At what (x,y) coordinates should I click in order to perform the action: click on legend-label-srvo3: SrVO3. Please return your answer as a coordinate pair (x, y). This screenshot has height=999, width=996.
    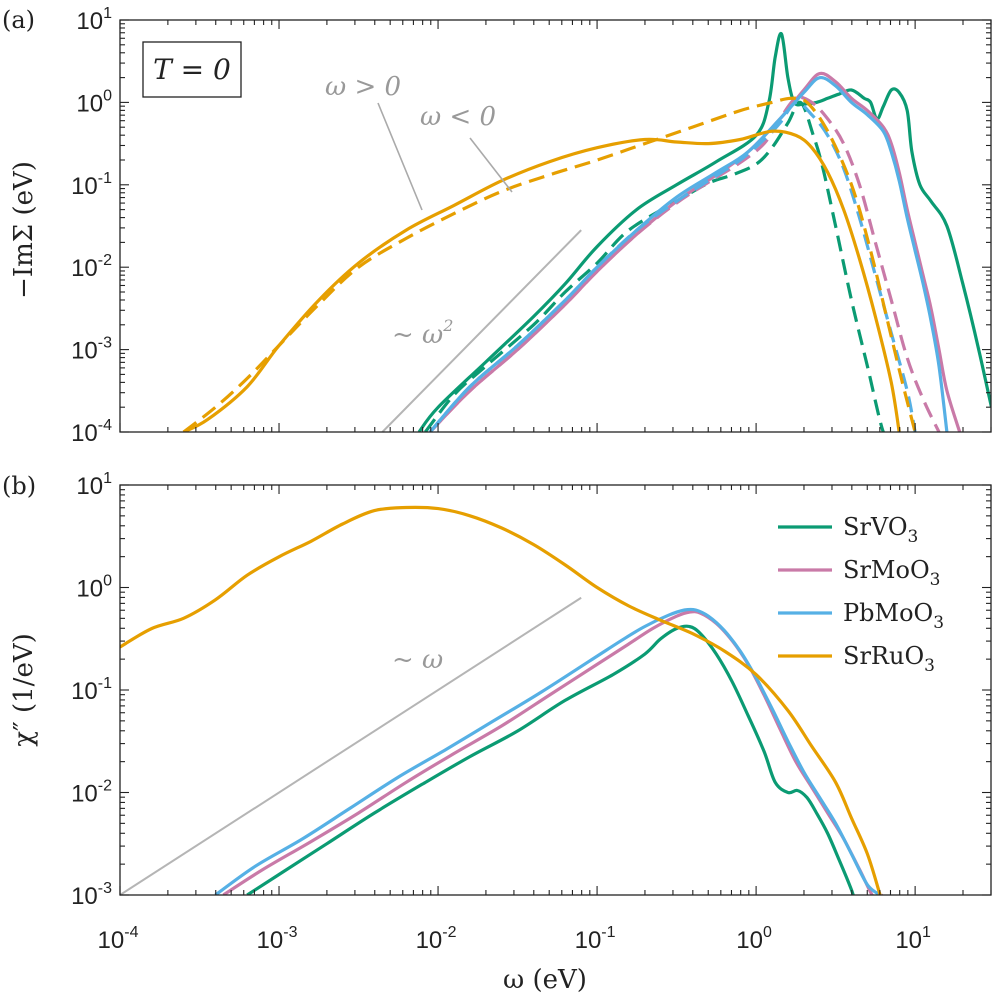
    Looking at the image, I should click on (880, 530).